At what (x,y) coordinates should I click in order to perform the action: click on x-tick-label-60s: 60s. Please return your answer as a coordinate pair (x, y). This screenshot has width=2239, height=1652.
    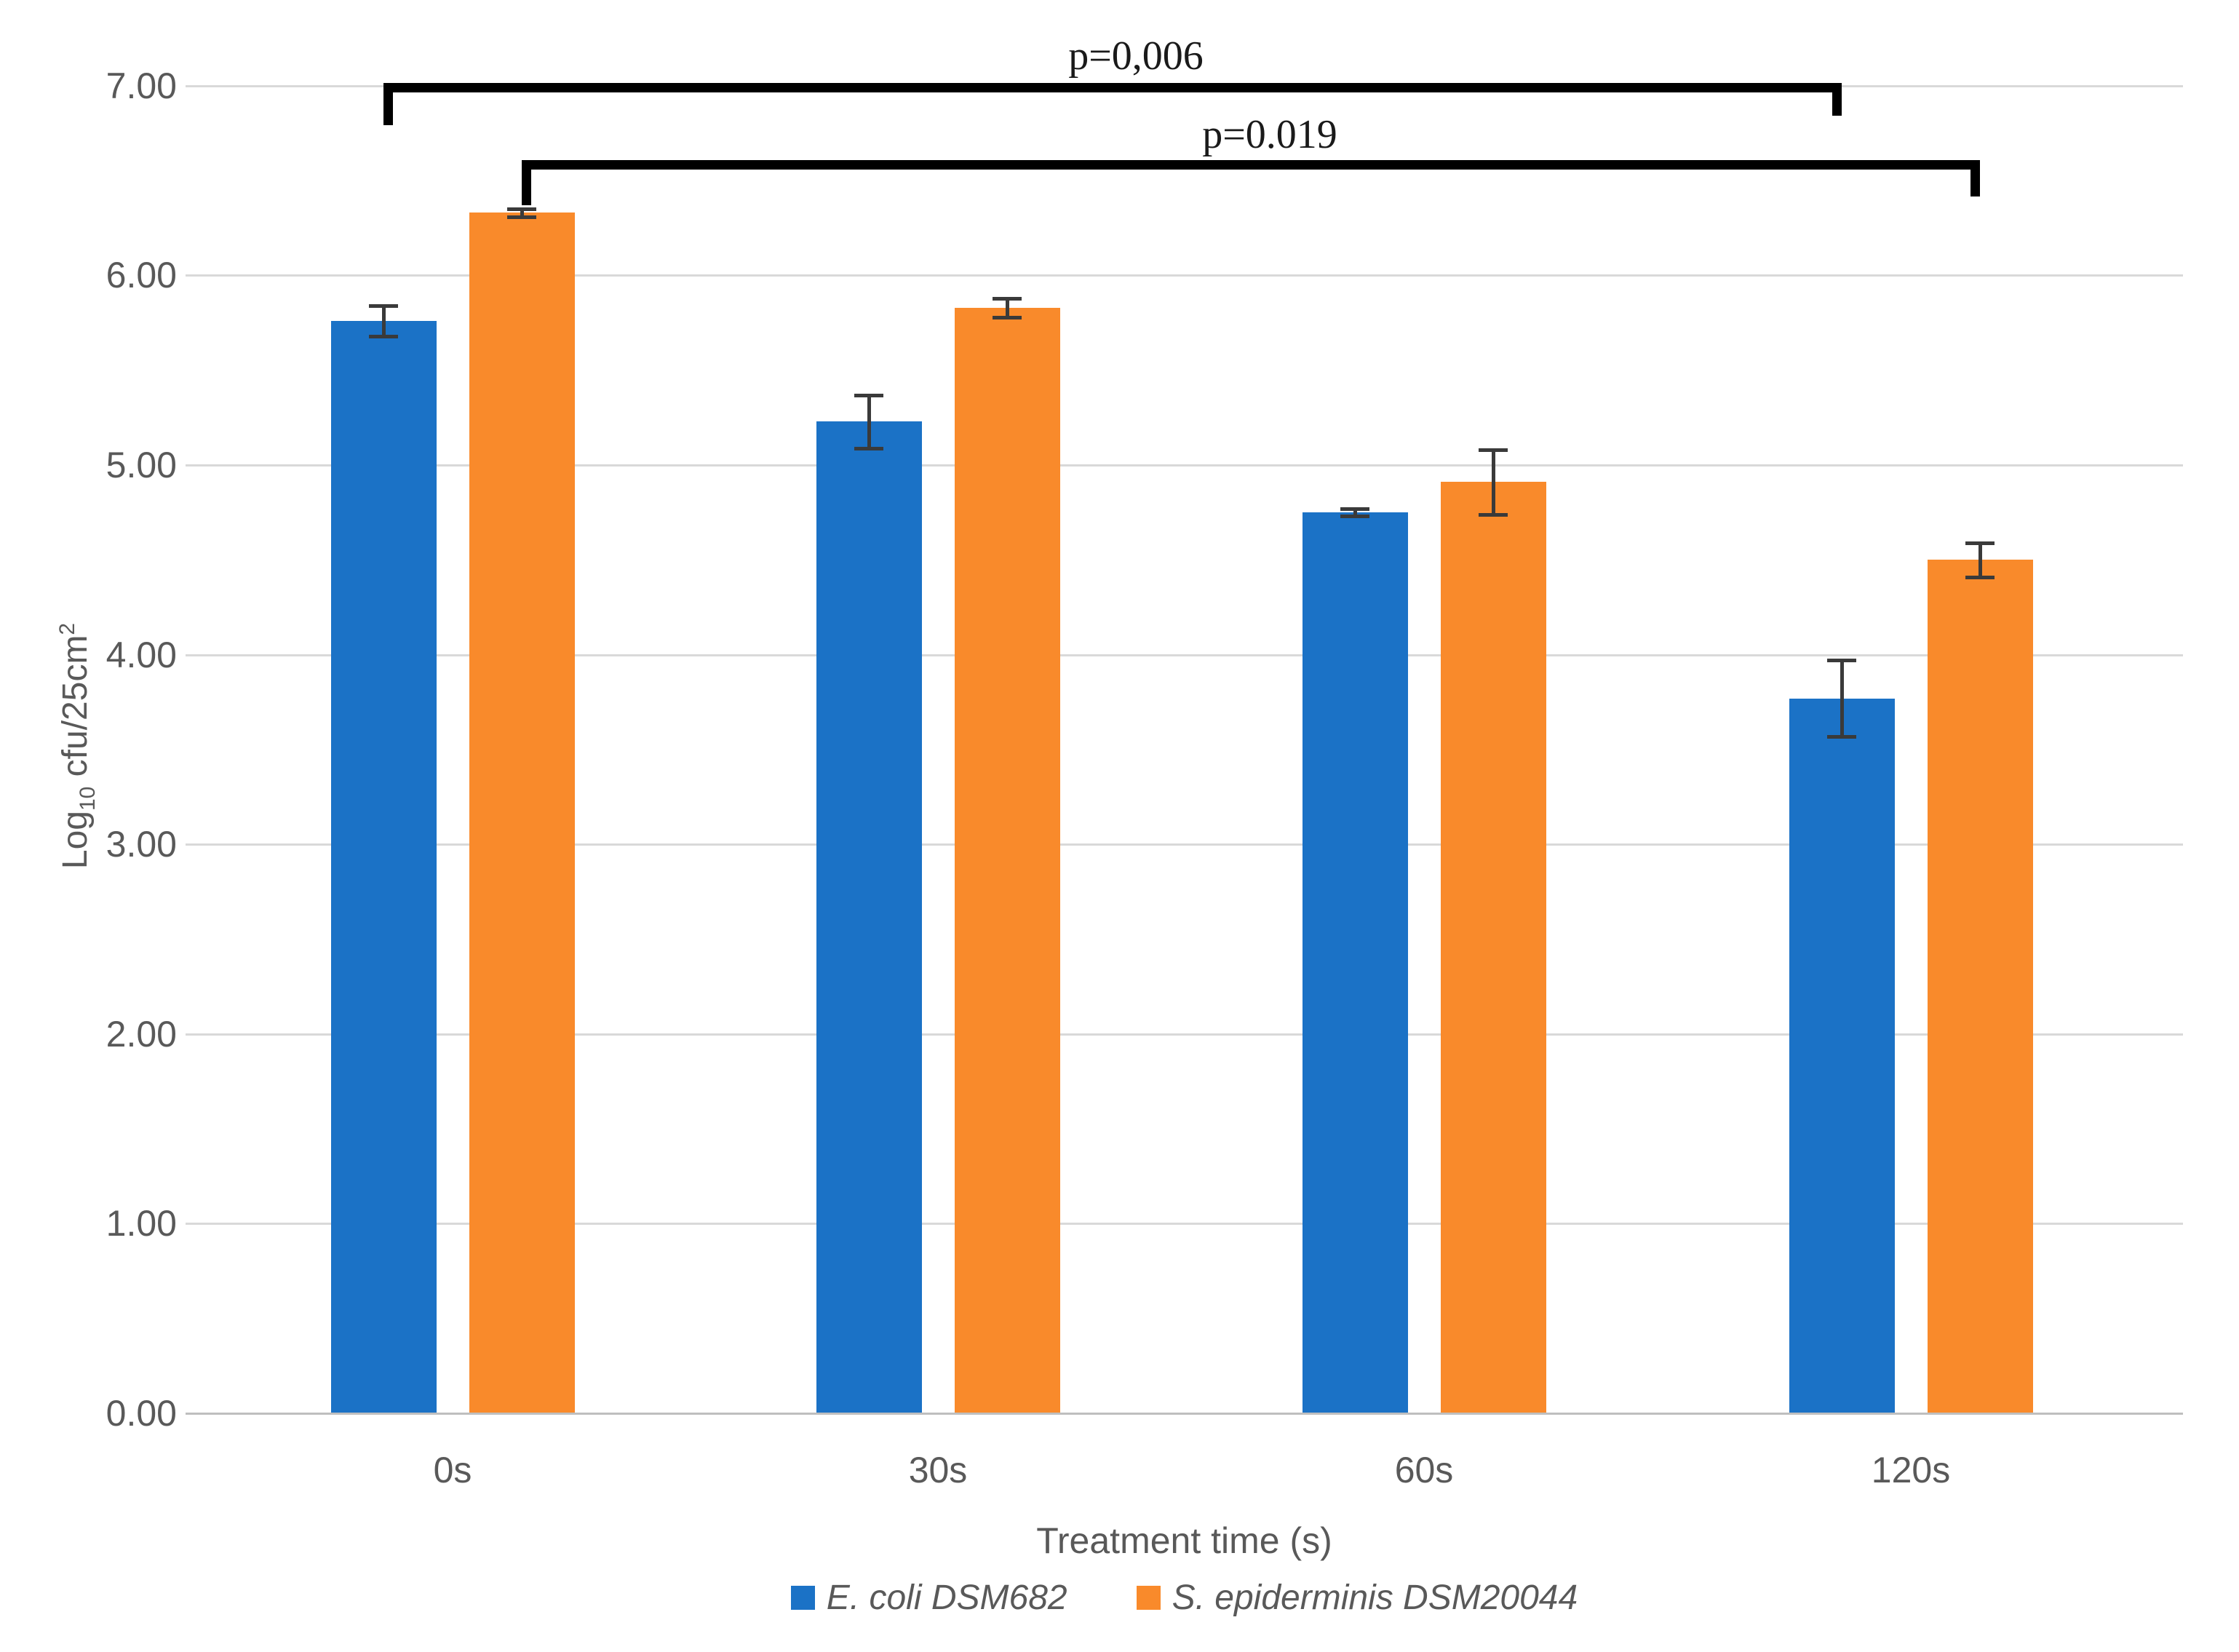
    Looking at the image, I should click on (1424, 1470).